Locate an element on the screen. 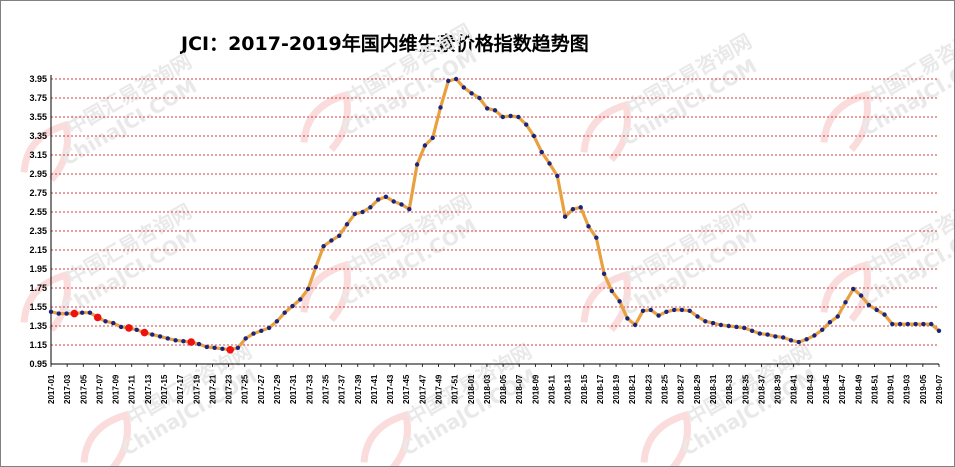  x-tick-label: 2017-23 is located at coordinates (229, 389).